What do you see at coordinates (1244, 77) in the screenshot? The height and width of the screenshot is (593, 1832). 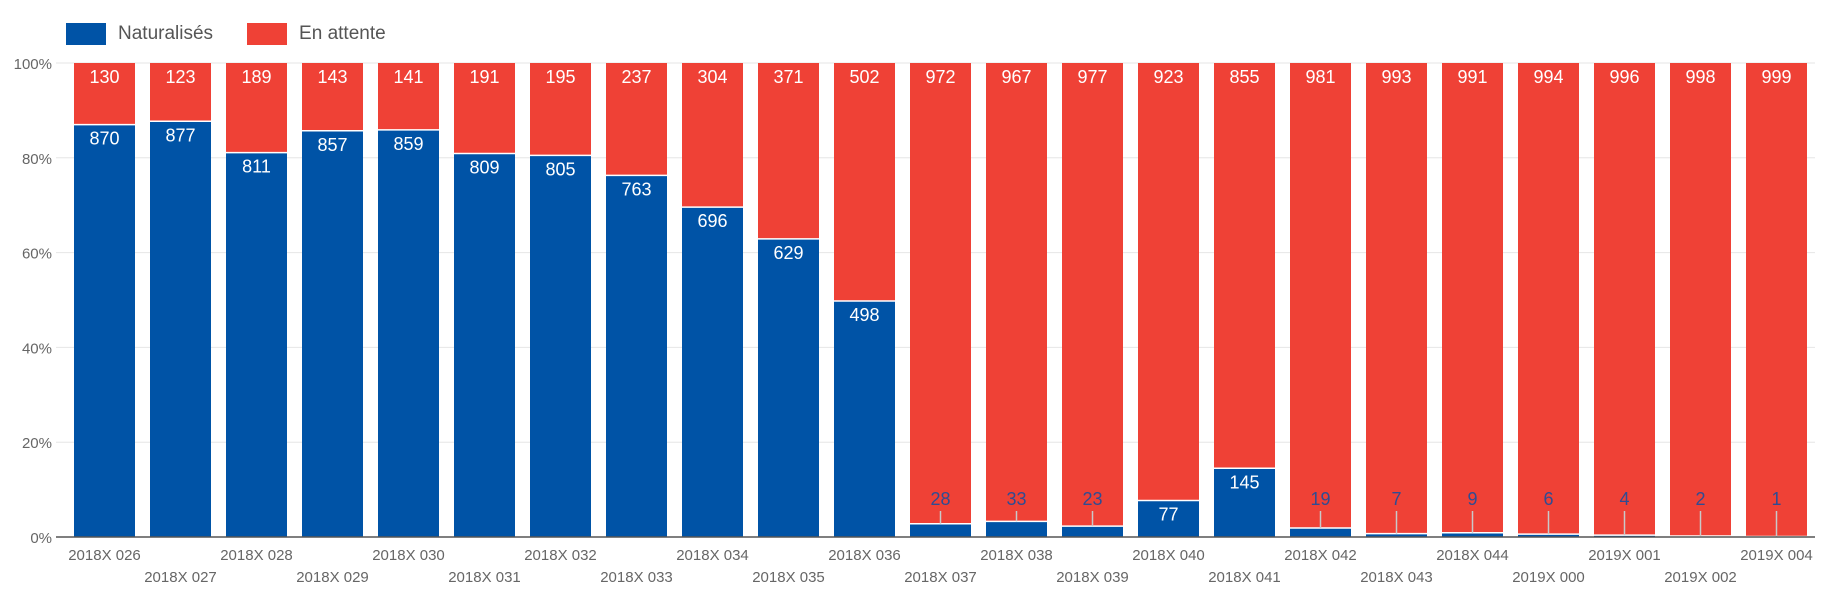 I see `data-label-en-attente: 855` at bounding box center [1244, 77].